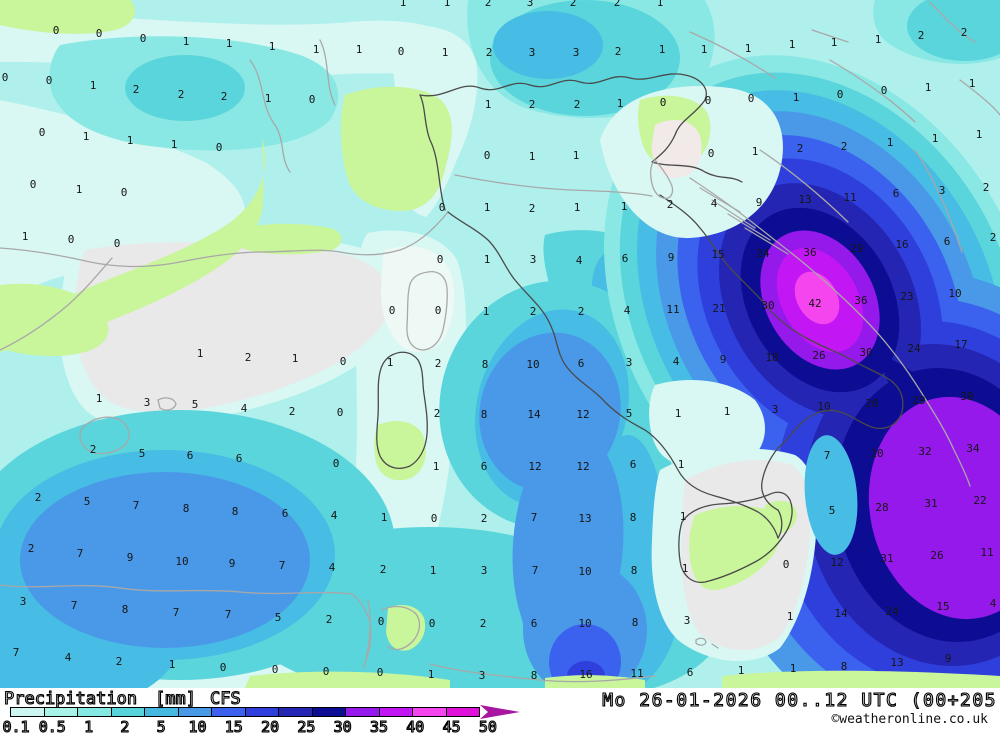 This screenshot has height=733, width=1000. I want to click on precip-value: 11, so click(636, 673).